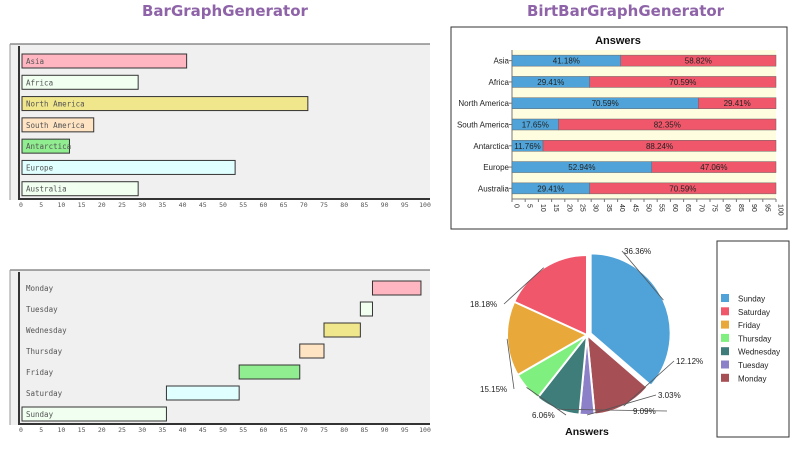 This screenshot has height=450, width=795. I want to click on category-label: Africa, so click(499, 82).